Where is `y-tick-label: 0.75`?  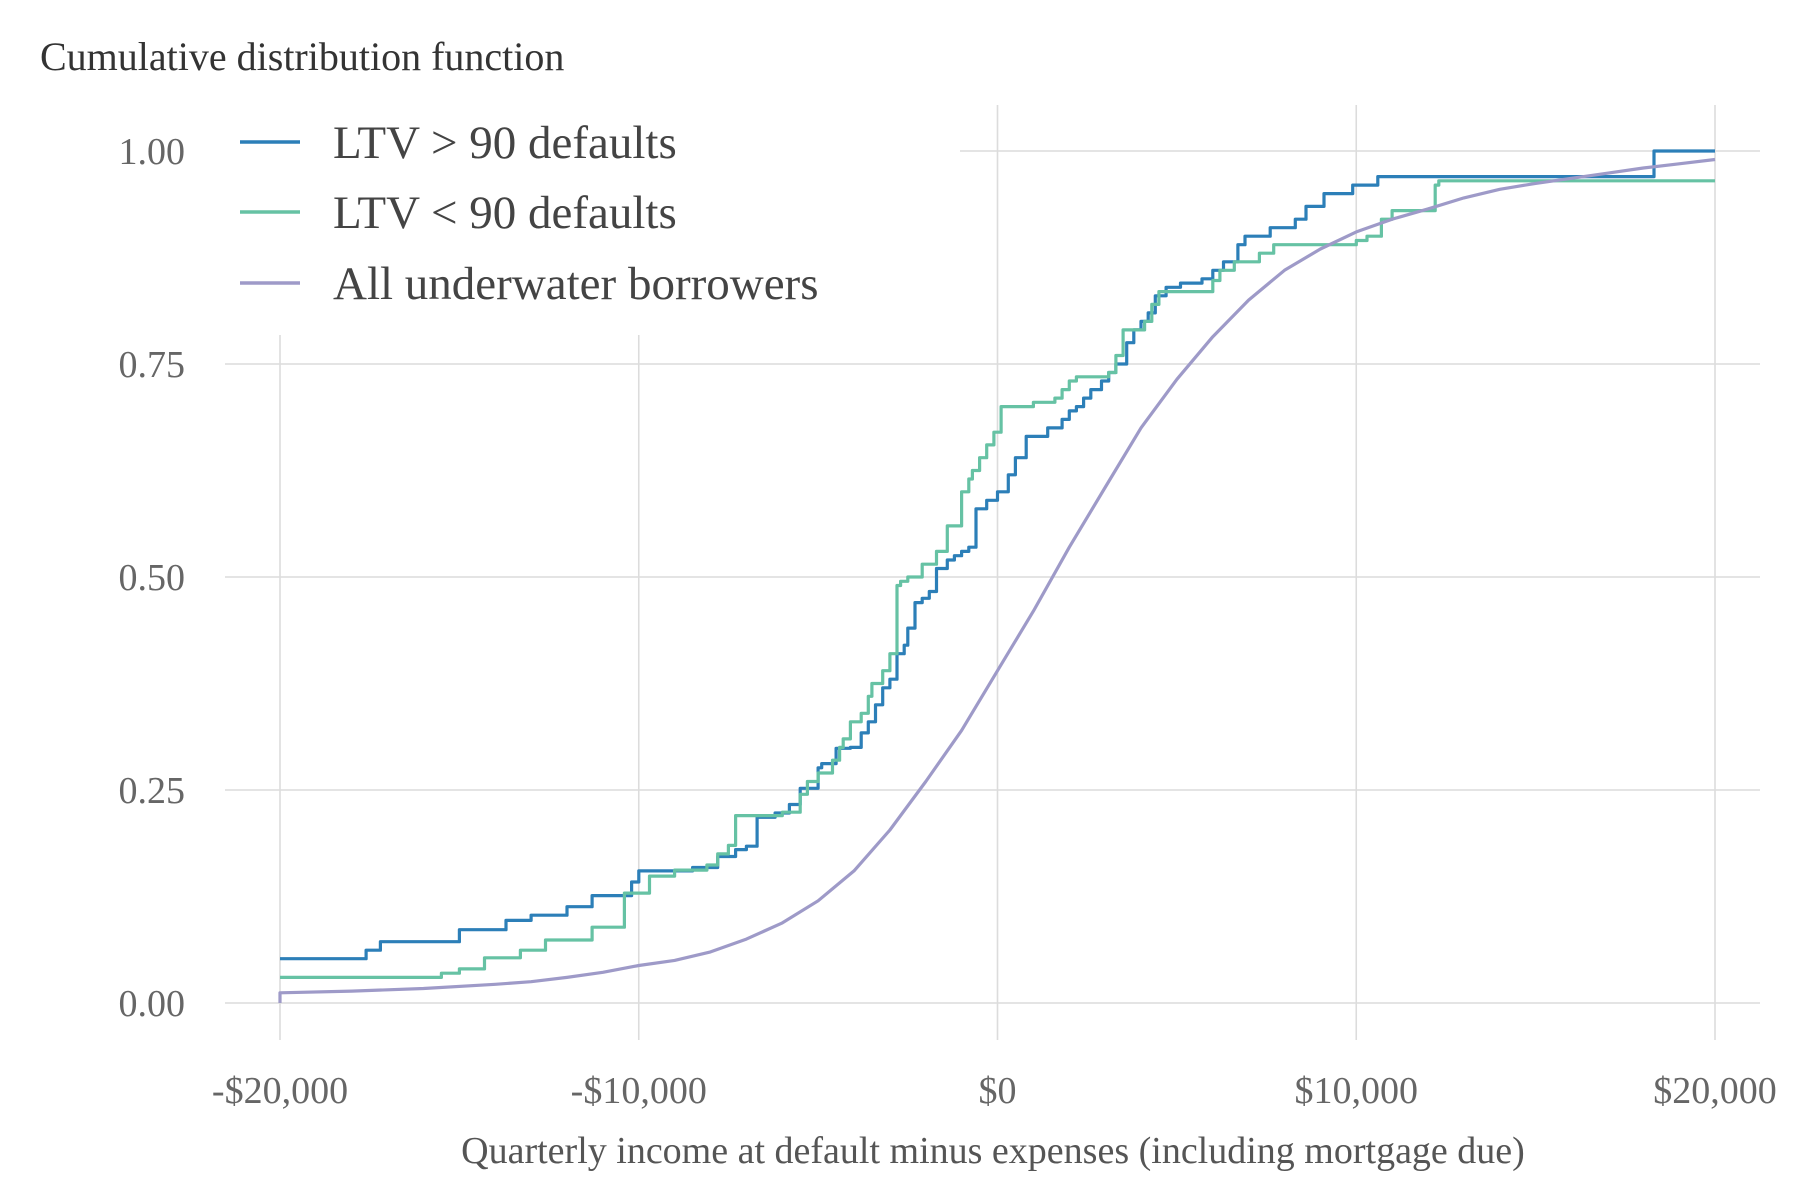
y-tick-label: 0.75 is located at coordinates (152, 365).